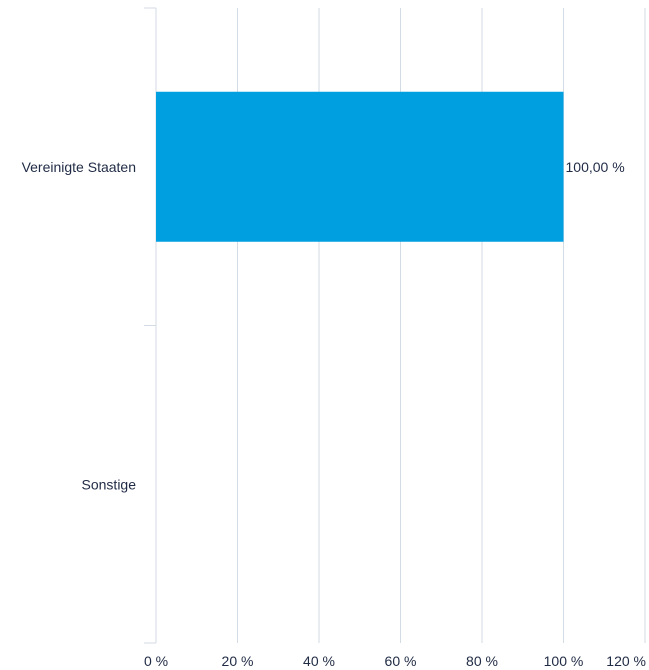 The height and width of the screenshot is (670, 649). I want to click on category-label: Vereinigte Staaten, so click(79, 167).